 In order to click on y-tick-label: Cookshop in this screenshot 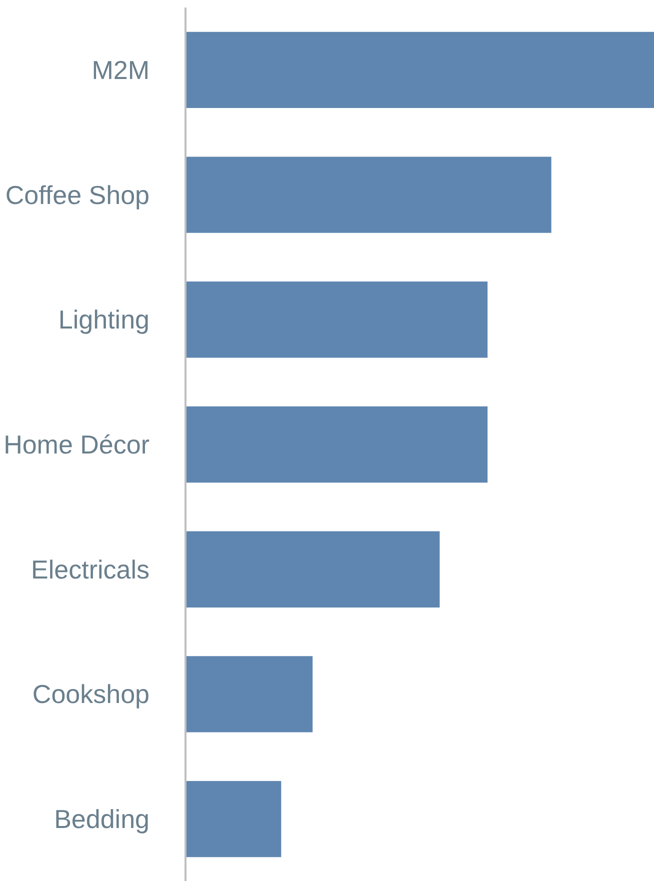, I will do `click(91, 694)`.